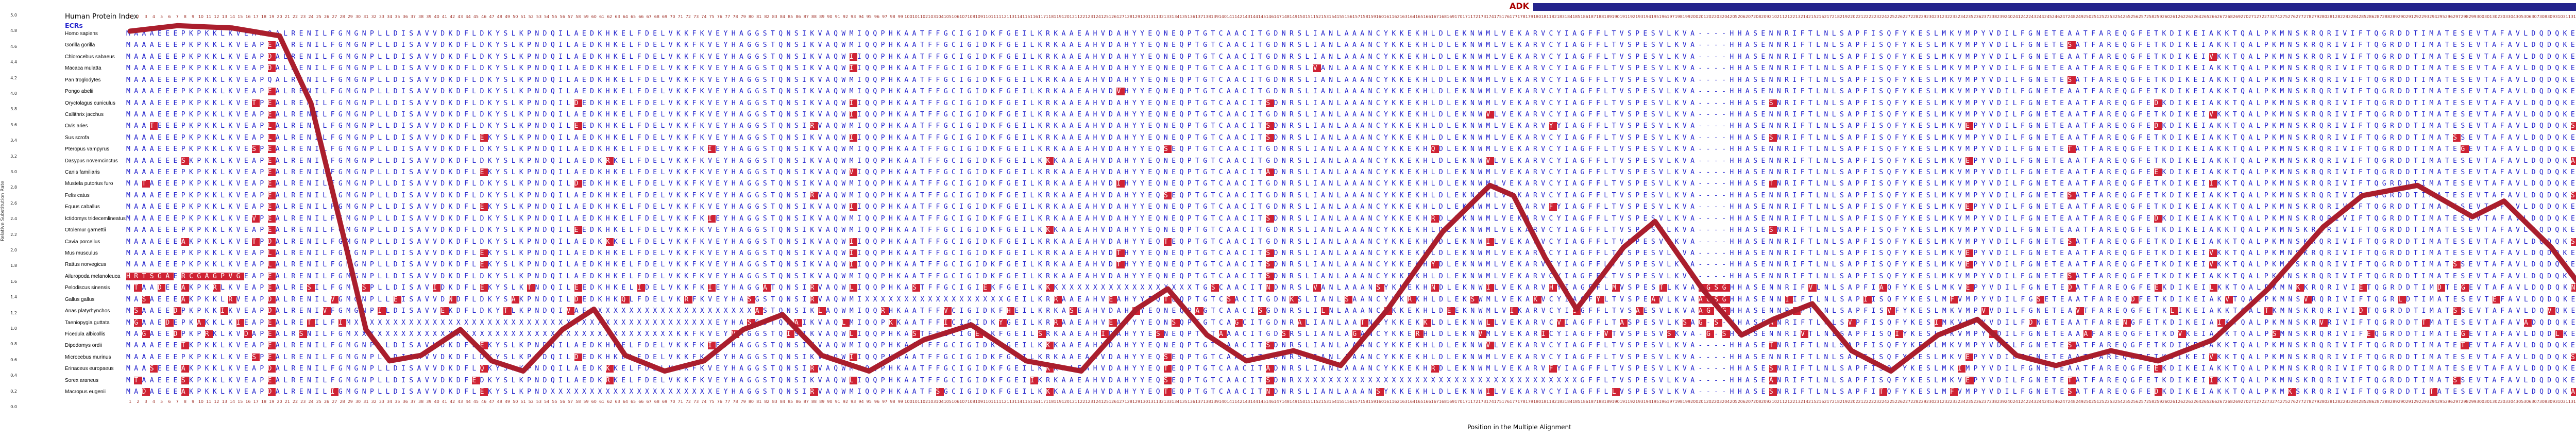 Image resolution: width=2576 pixels, height=438 pixels. I want to click on position-number: 186, so click(1584, 16).